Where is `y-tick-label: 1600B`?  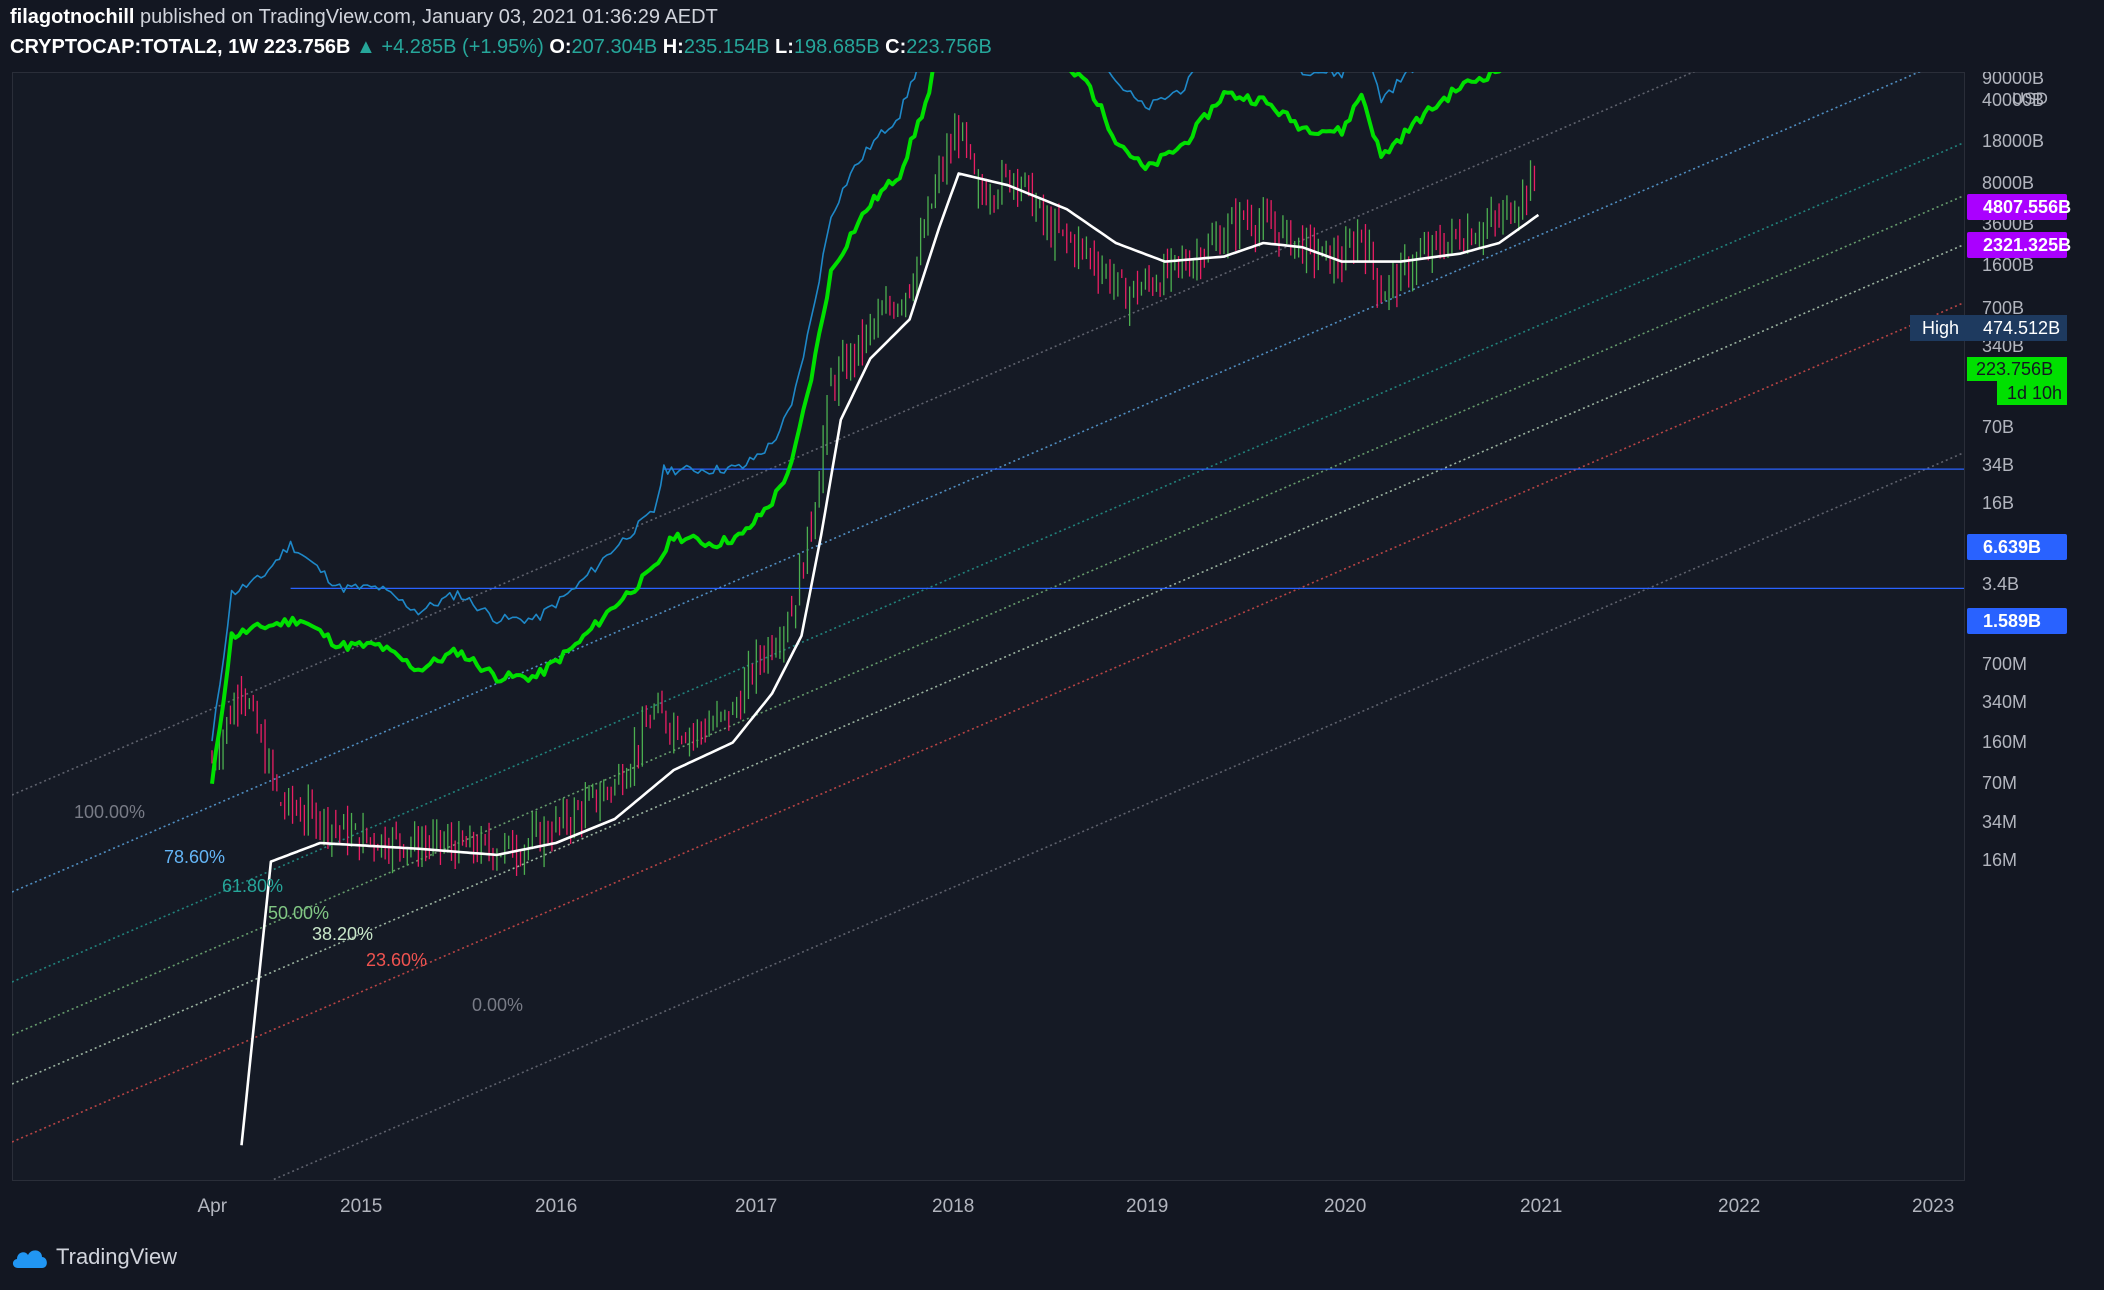
y-tick-label: 1600B is located at coordinates (2008, 265).